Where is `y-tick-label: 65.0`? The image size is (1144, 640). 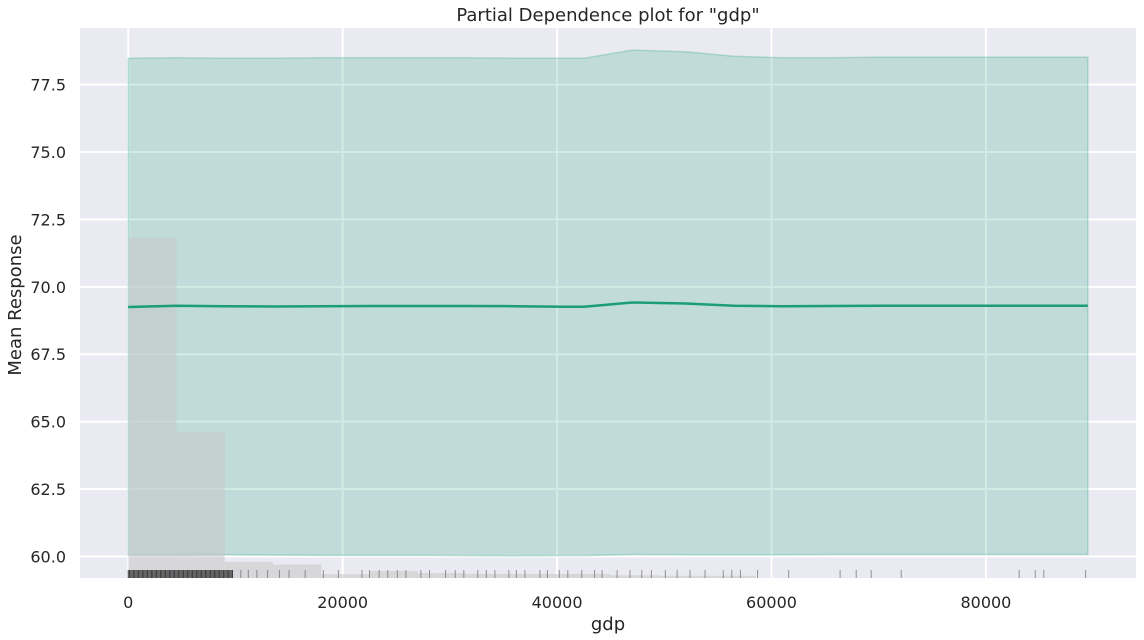
y-tick-label: 65.0 is located at coordinates (48, 422).